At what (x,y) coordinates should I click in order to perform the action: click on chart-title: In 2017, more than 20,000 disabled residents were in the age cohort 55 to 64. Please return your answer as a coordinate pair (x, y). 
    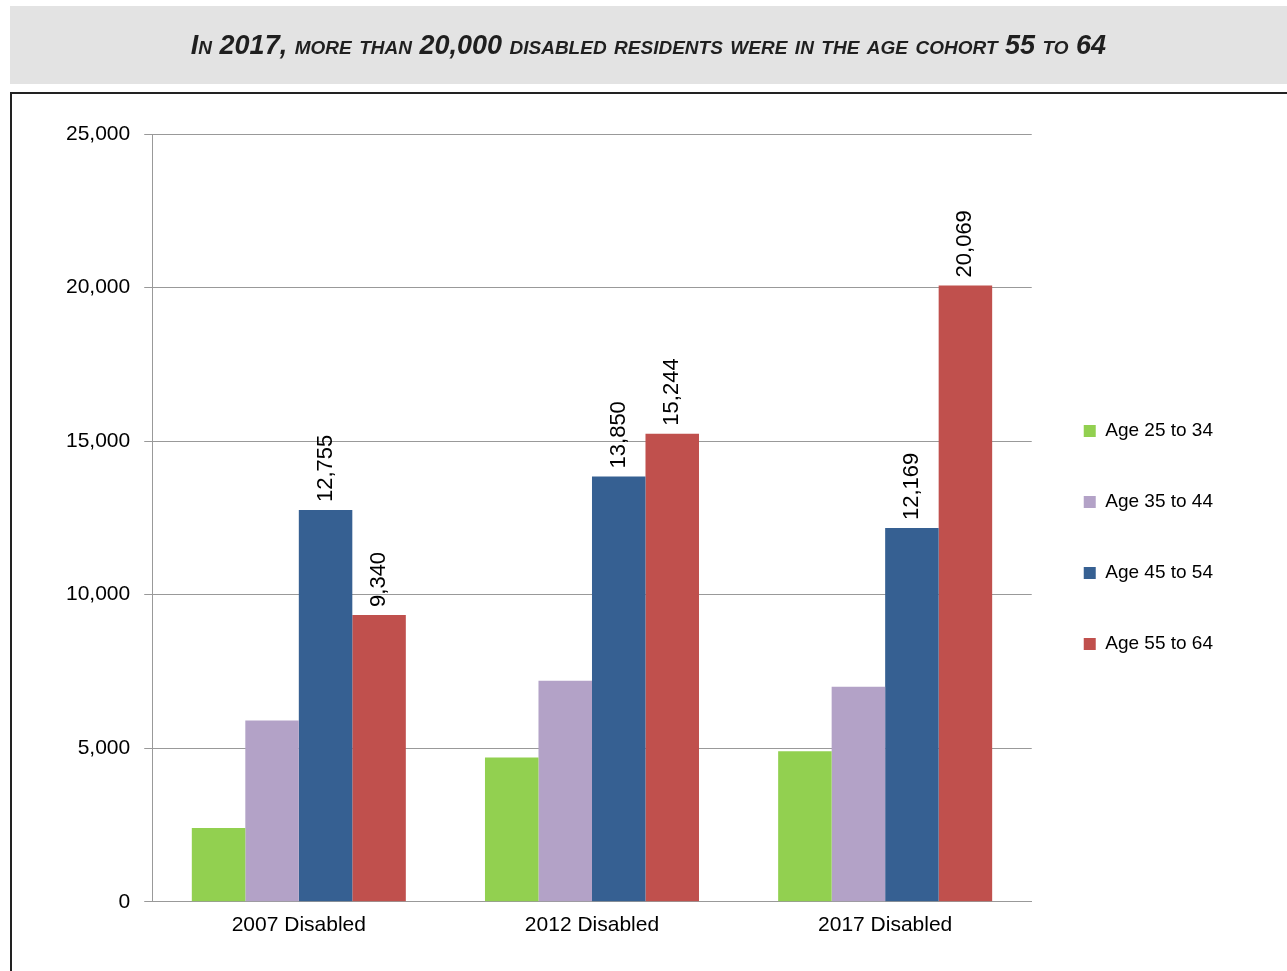
    Looking at the image, I should click on (648, 45).